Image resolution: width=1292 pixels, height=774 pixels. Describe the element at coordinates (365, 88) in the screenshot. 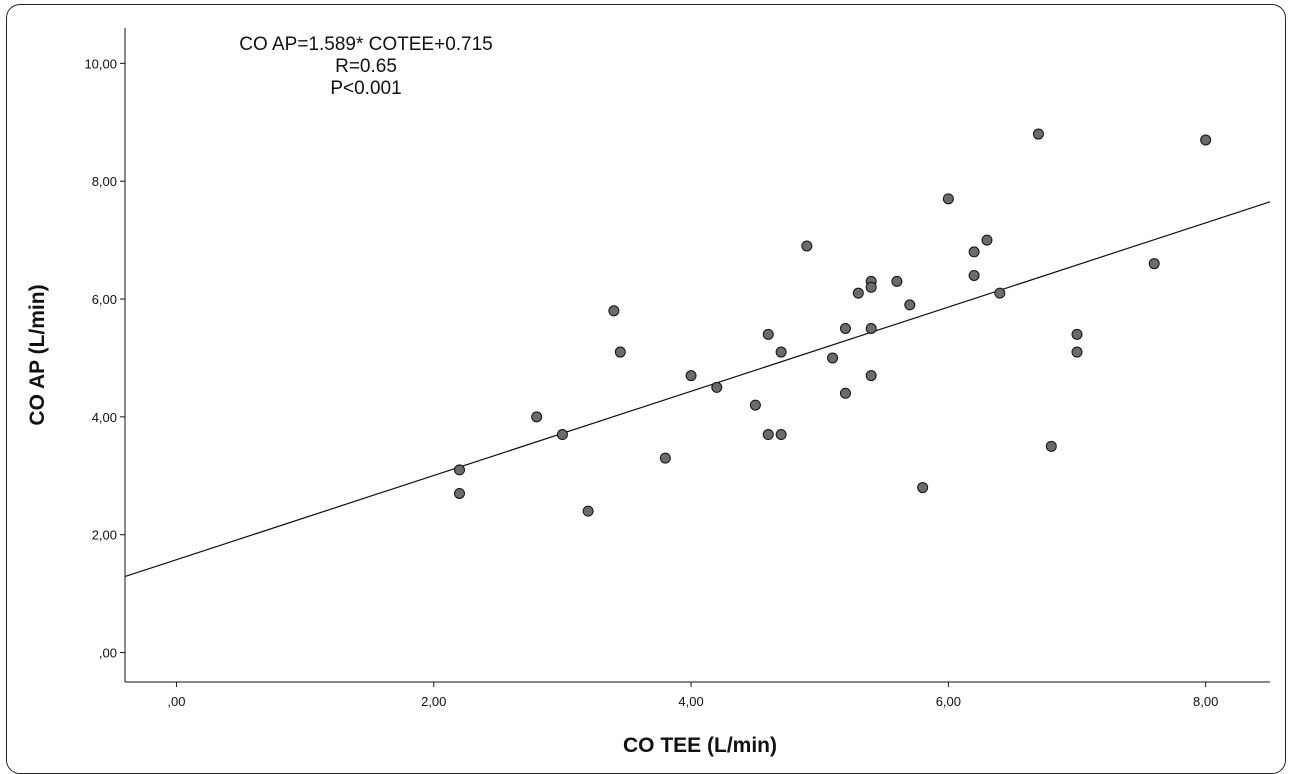

I see `p-value-label: P<0.001` at that location.